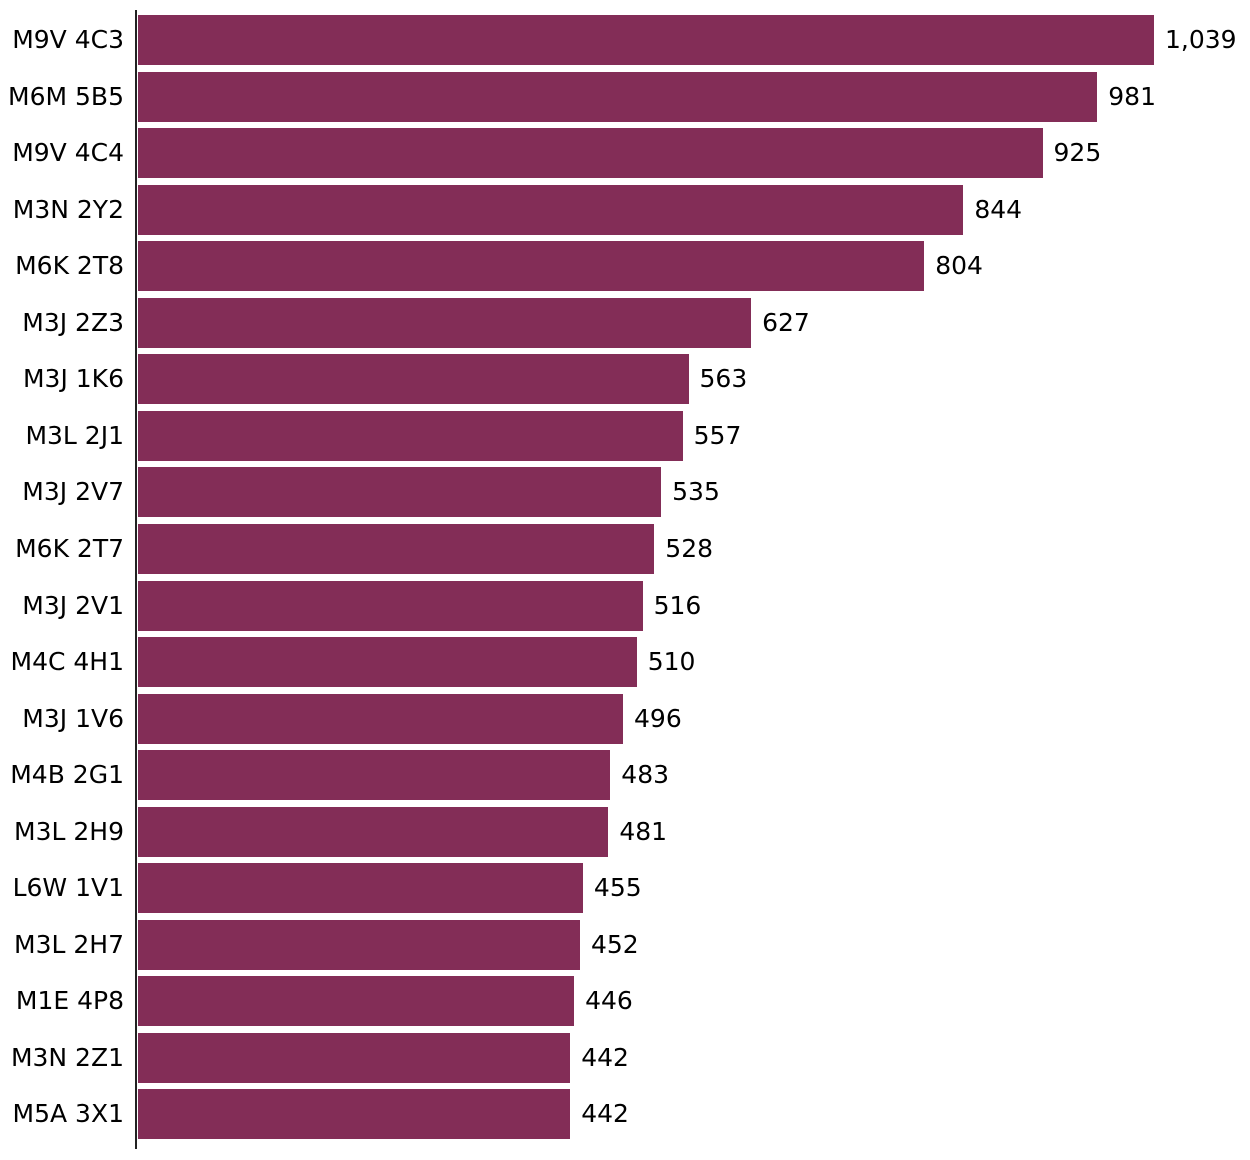  I want to click on bar-row: M4C 4H1 510, so click(625, 662).